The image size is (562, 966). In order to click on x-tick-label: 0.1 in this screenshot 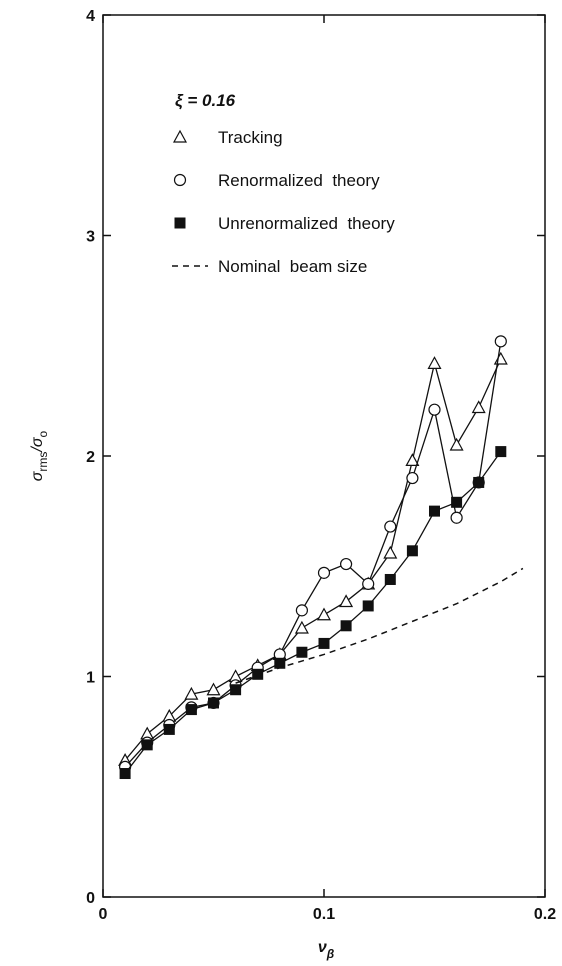, I will do `click(324, 914)`.